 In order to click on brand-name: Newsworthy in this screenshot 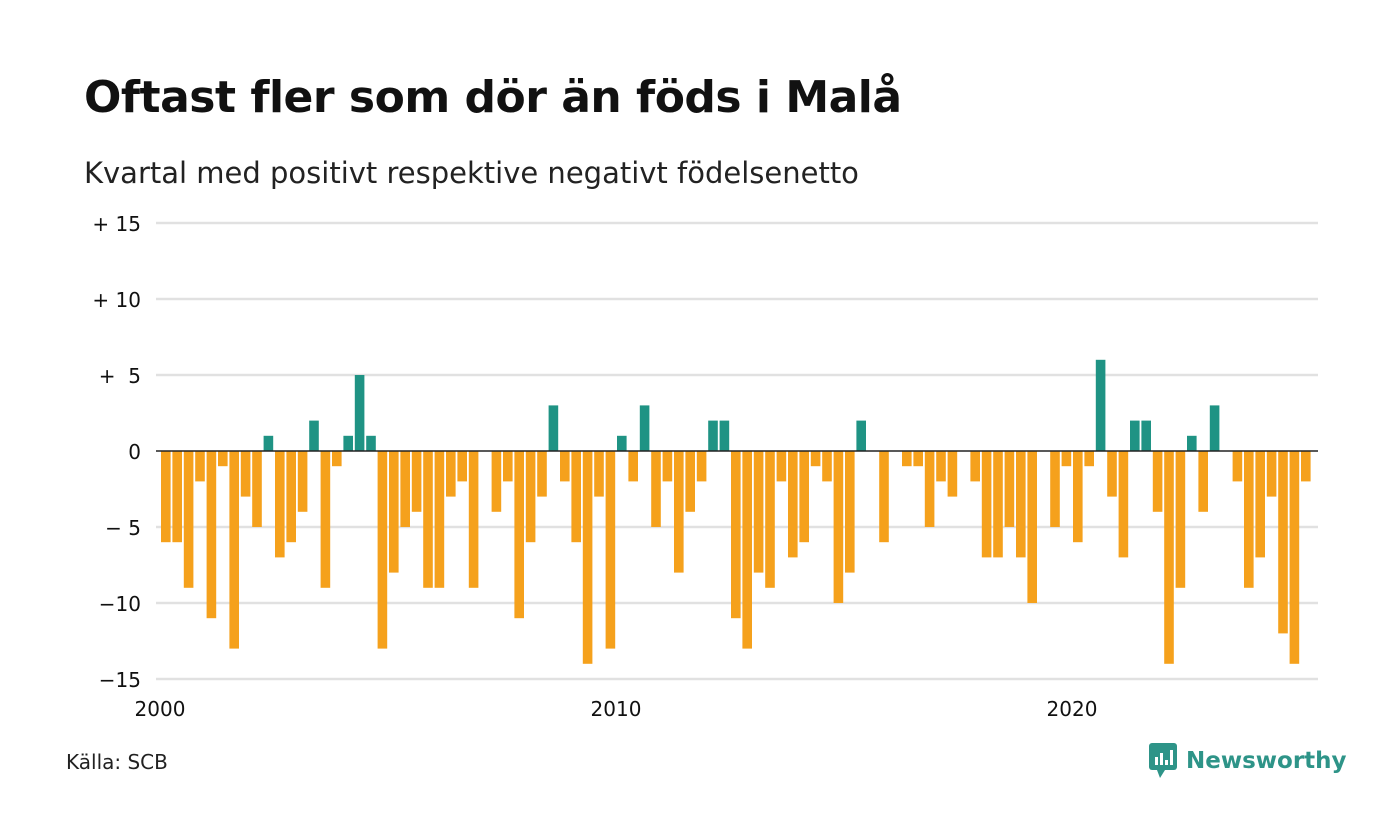, I will do `click(1266, 761)`.